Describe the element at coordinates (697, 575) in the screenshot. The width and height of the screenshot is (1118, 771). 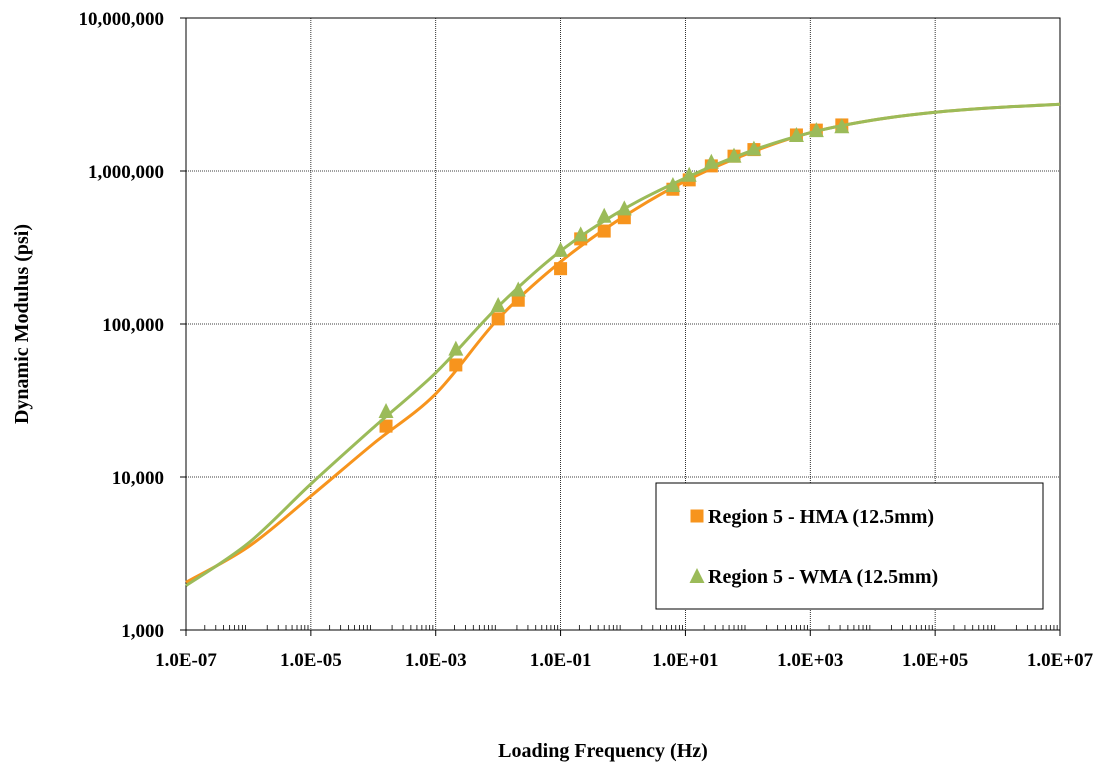
I see `legend-triangle-icon` at that location.